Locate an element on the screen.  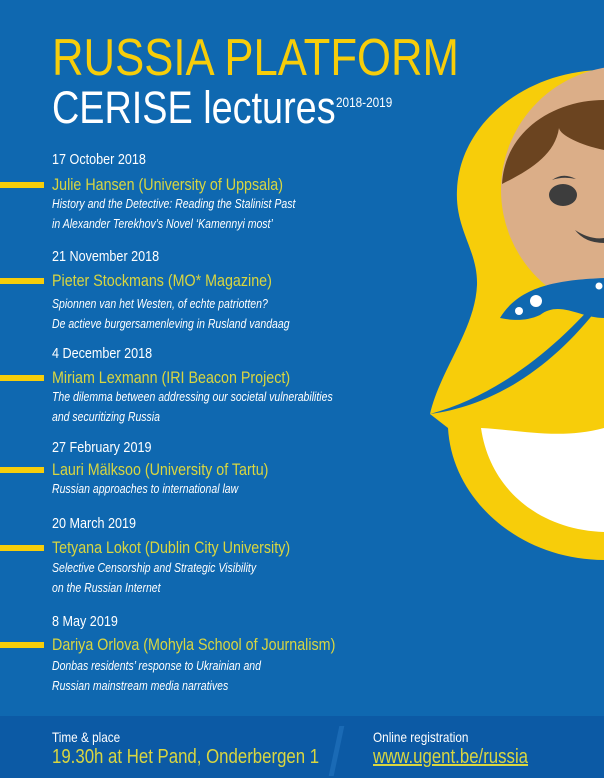
event-speaker: Miriam Lexmann (IRI Beacon Project) is located at coordinates (171, 377).